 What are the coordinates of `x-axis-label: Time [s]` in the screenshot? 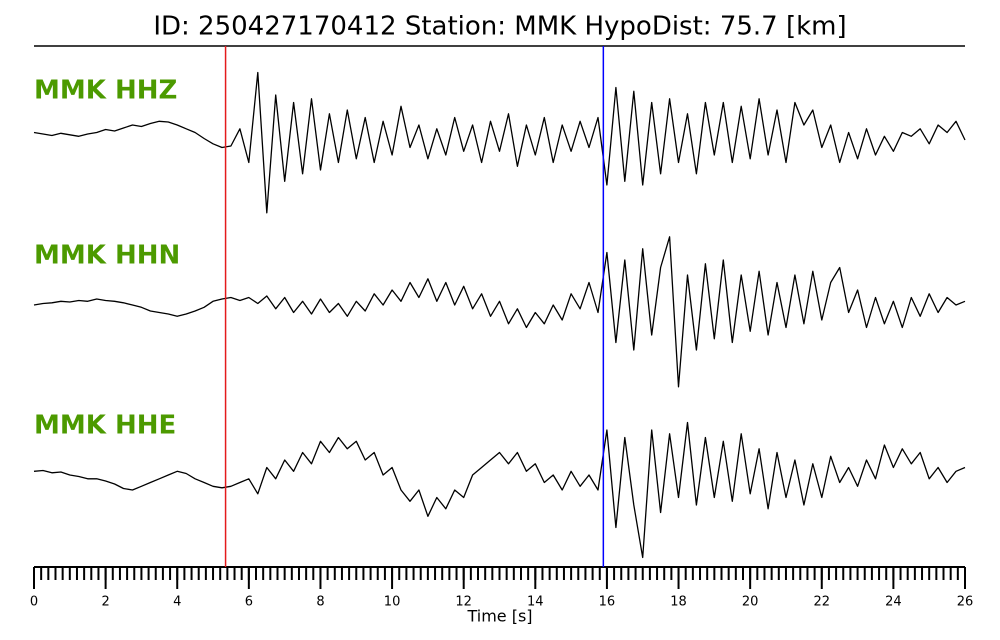 It's located at (499, 616).